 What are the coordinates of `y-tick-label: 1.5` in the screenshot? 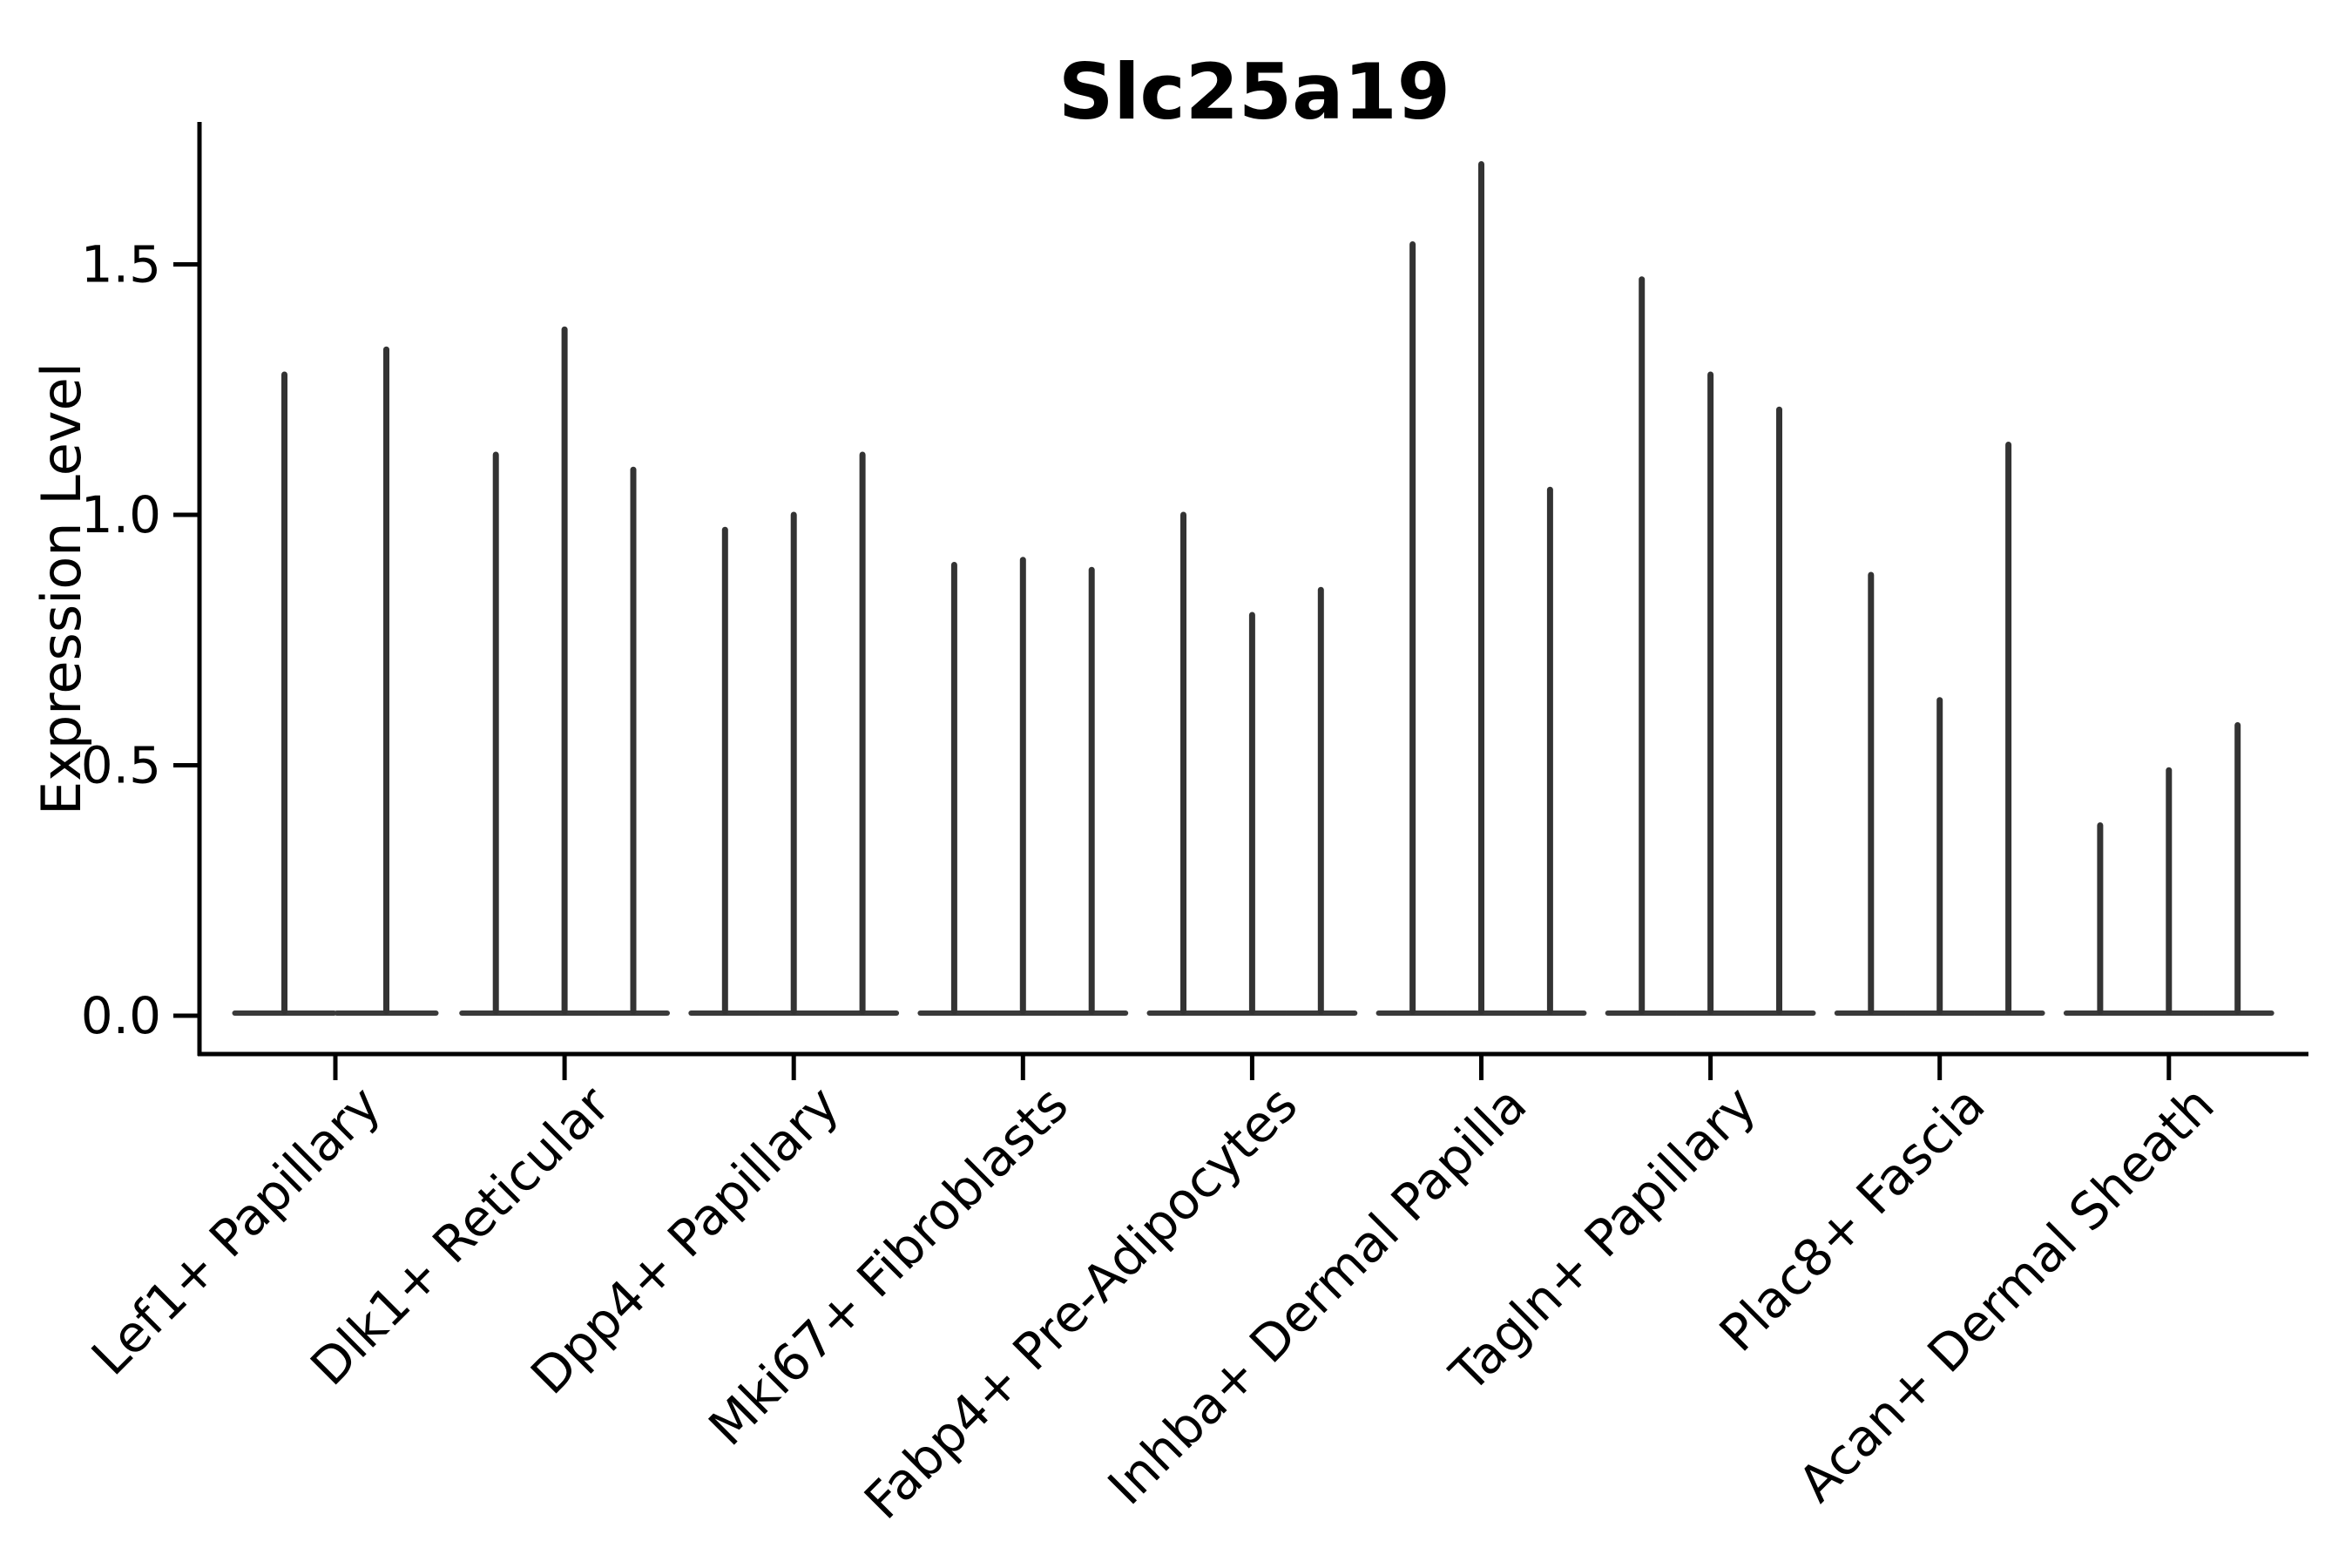 It's located at (121, 265).